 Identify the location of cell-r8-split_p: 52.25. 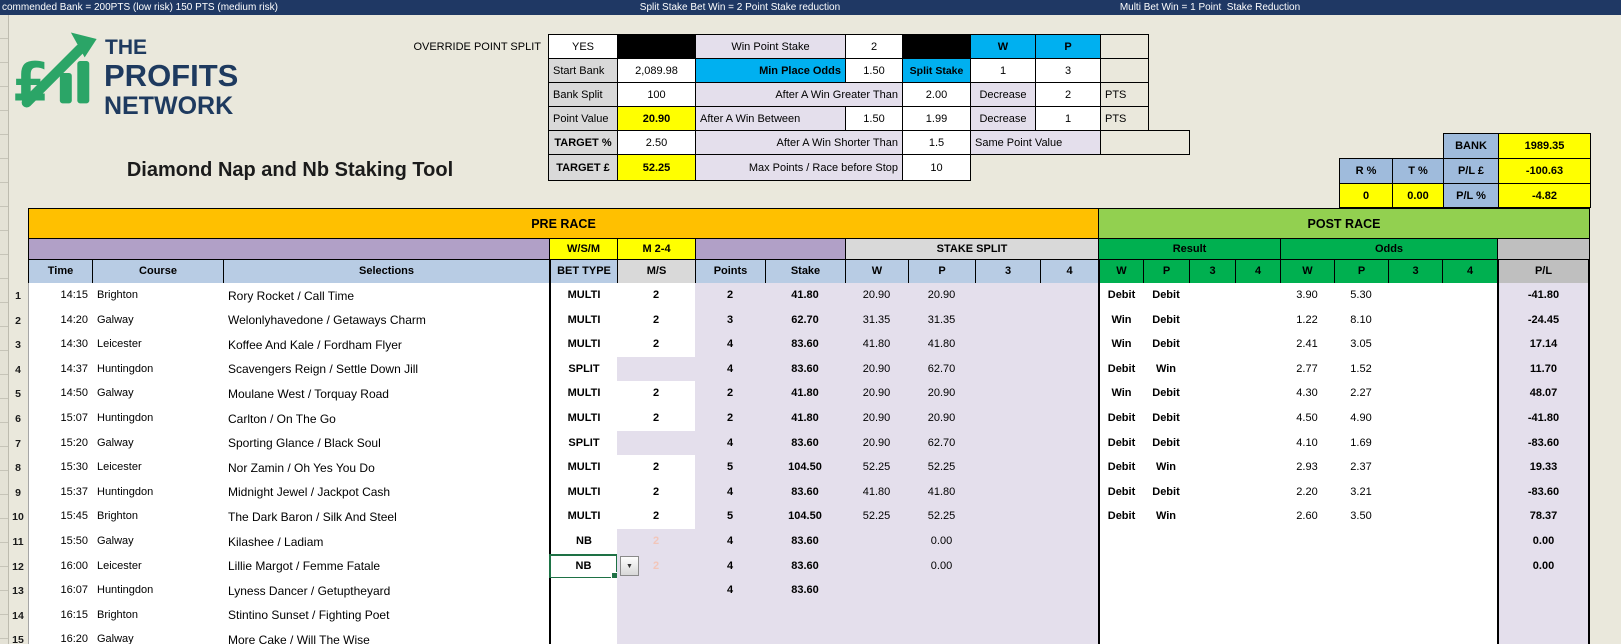
(942, 468).